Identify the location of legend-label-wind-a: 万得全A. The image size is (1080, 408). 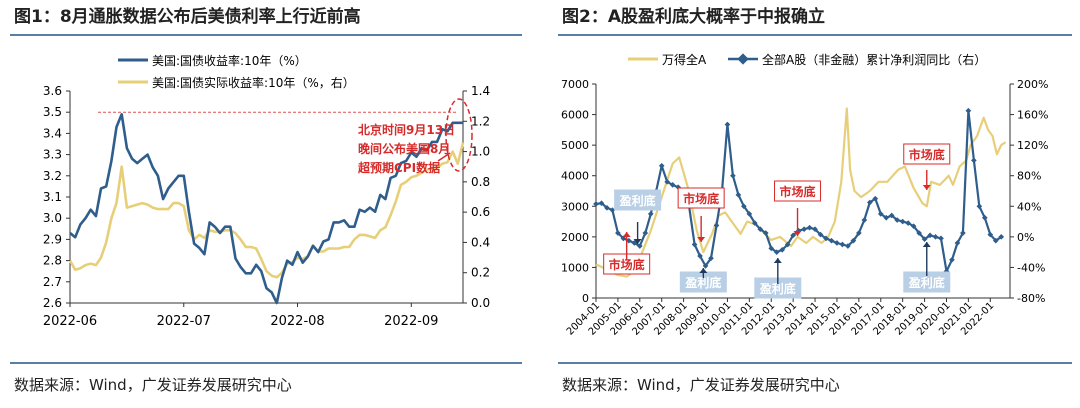
(684, 59).